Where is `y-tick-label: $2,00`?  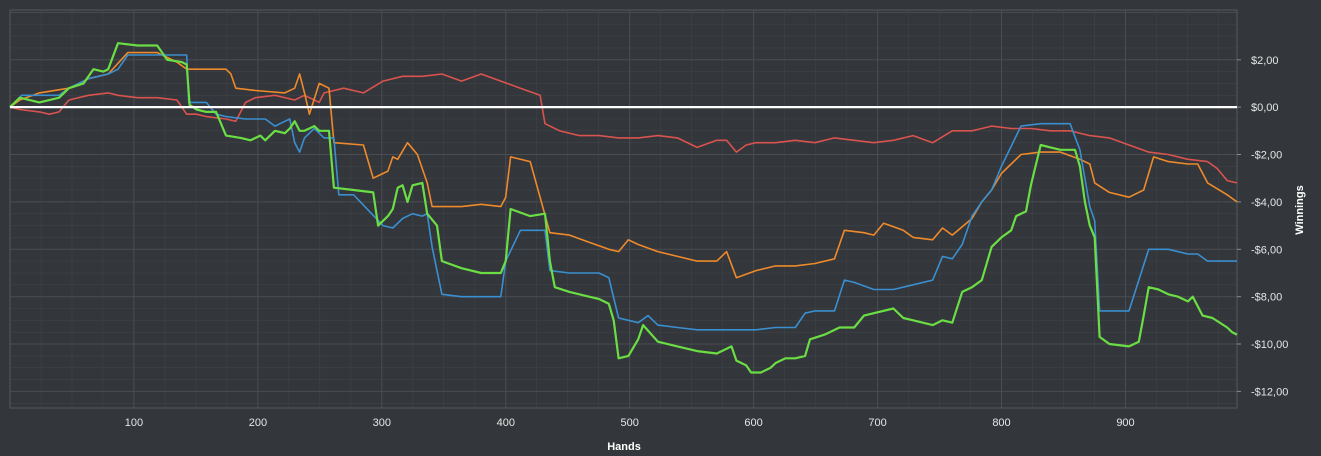 y-tick-label: $2,00 is located at coordinates (1265, 61).